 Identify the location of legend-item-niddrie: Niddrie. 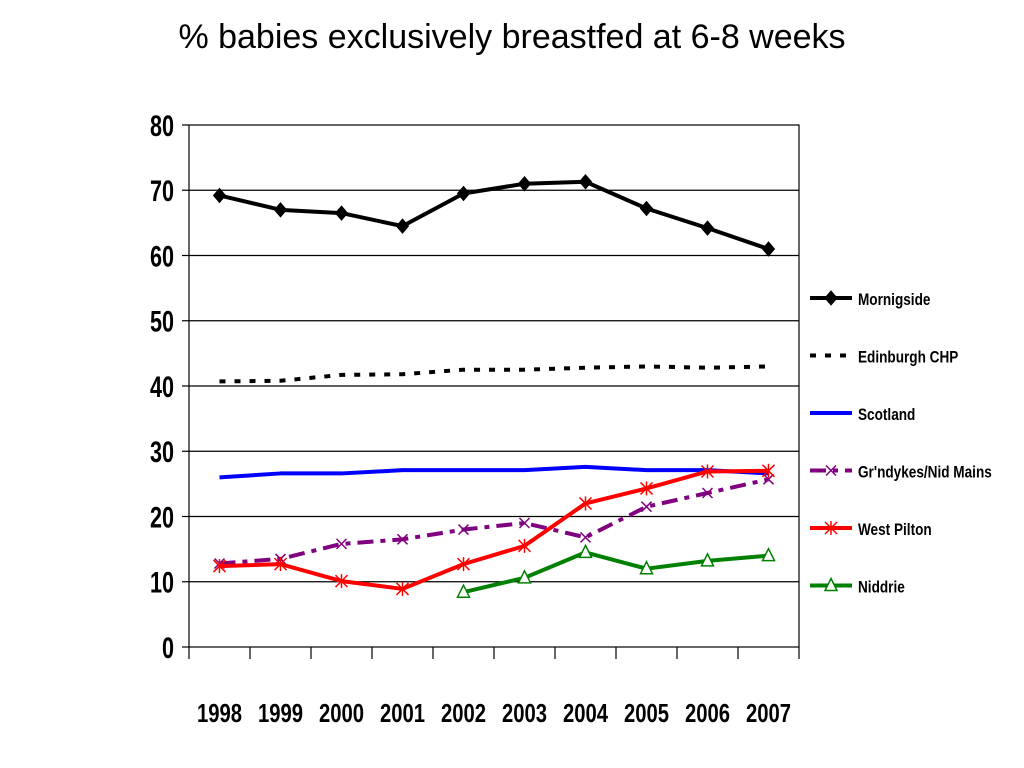
(857, 586).